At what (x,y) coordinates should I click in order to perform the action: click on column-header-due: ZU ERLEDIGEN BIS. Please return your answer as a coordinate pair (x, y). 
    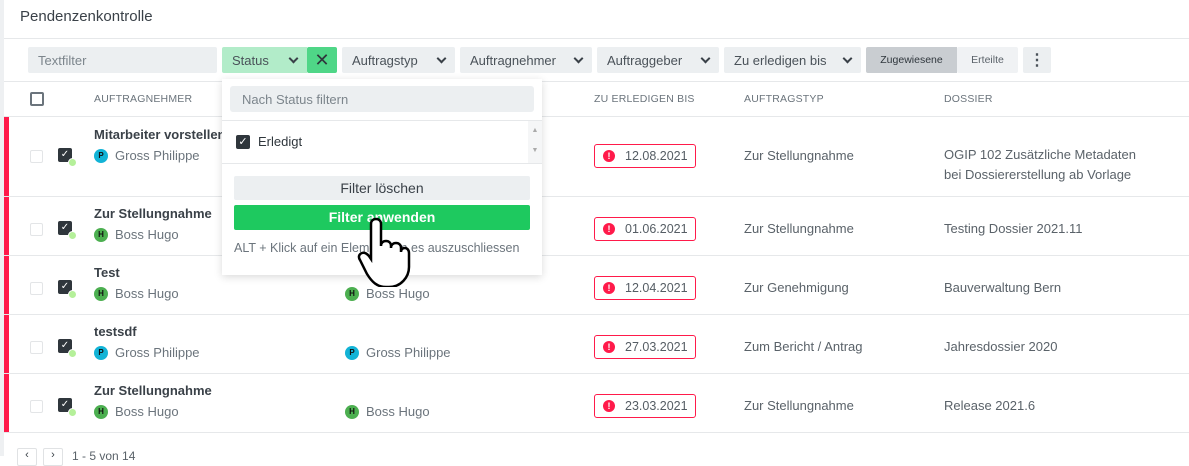
    Looking at the image, I should click on (644, 99).